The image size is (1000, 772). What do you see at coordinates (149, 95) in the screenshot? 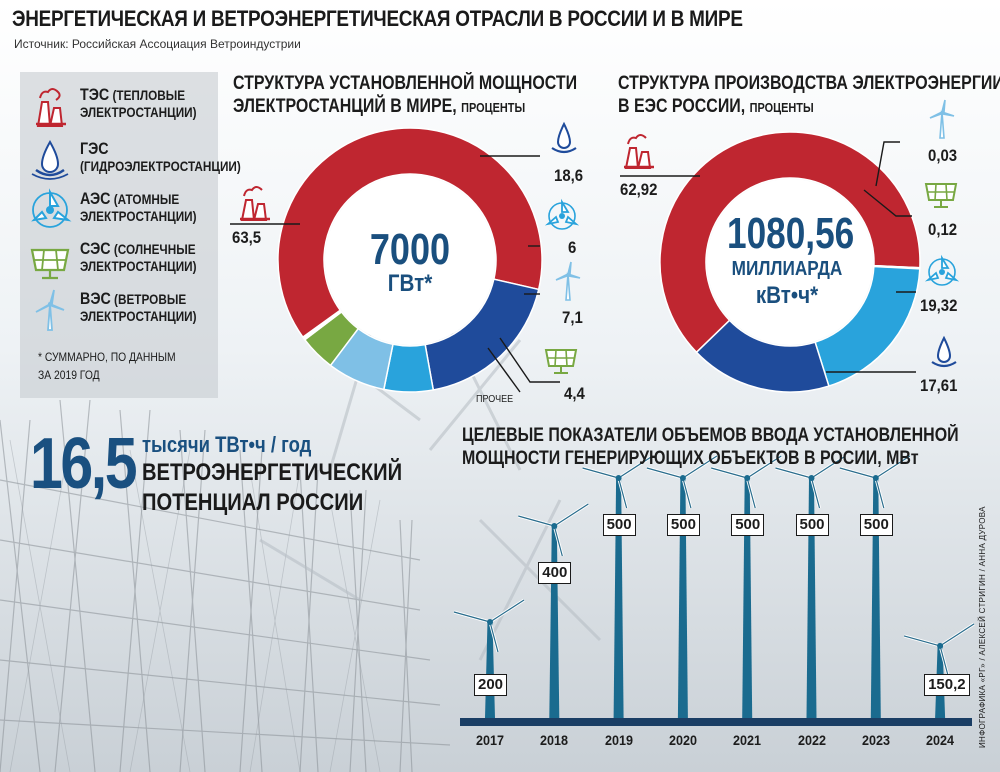
I see `legend-line1: (ТЕПЛОВЫЕ` at bounding box center [149, 95].